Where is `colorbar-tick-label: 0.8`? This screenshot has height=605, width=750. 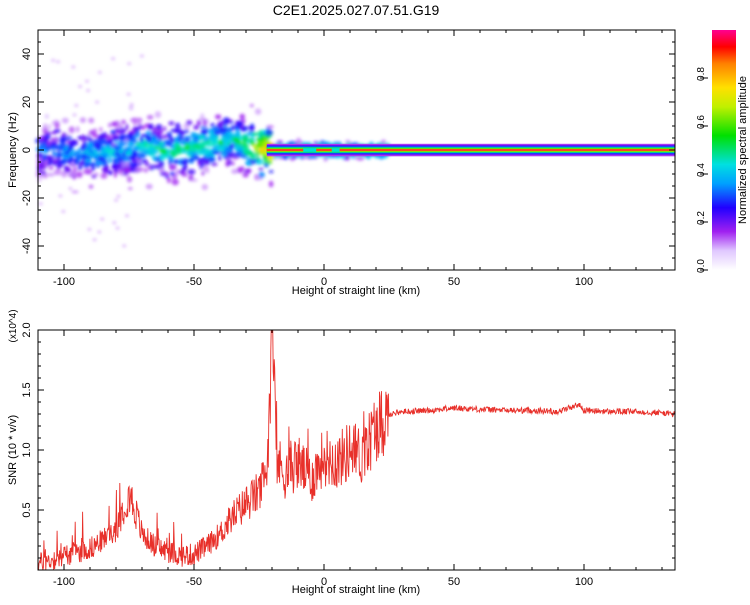
colorbar-tick-label: 0.8 is located at coordinates (701, 74).